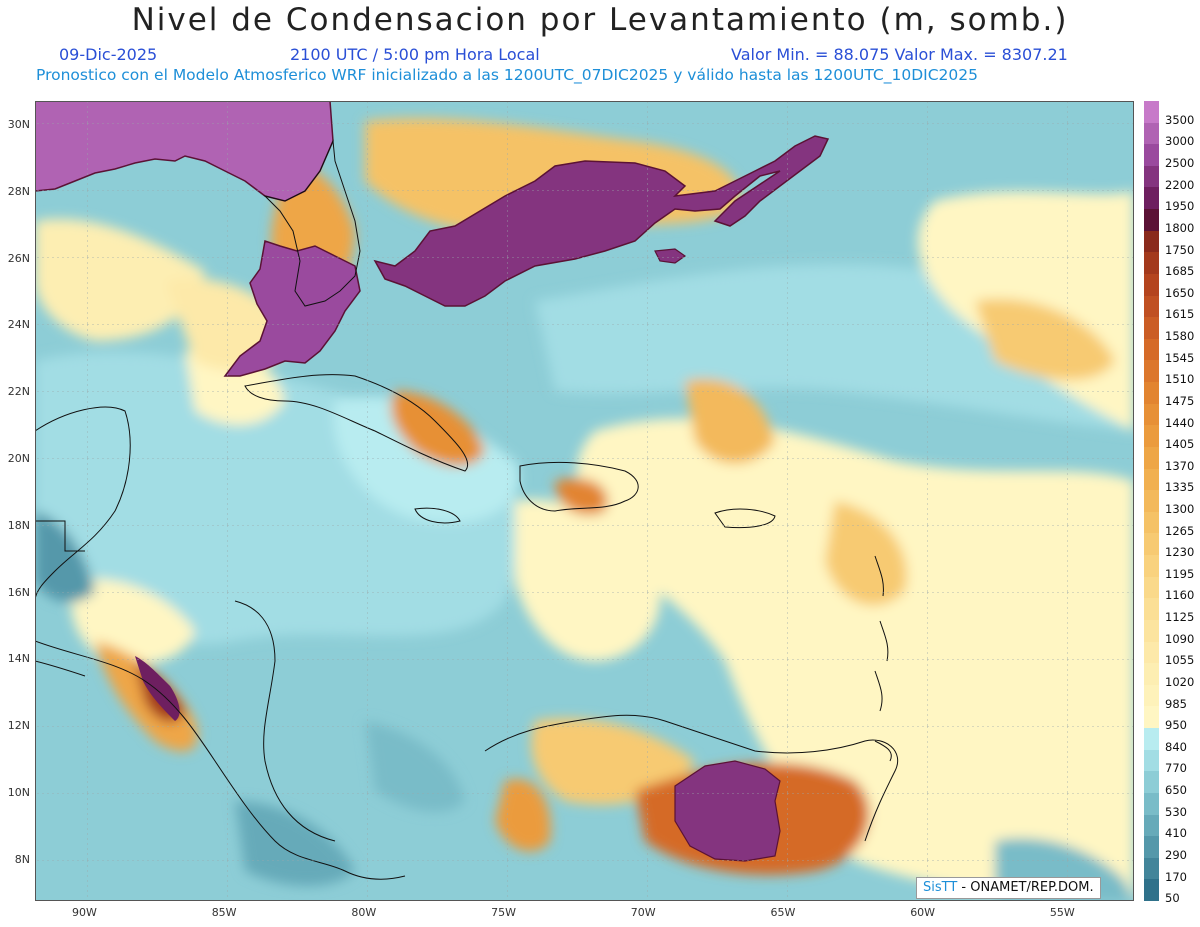 The width and height of the screenshot is (1200, 927). What do you see at coordinates (1180, 681) in the screenshot?
I see `legend-label: 1020` at bounding box center [1180, 681].